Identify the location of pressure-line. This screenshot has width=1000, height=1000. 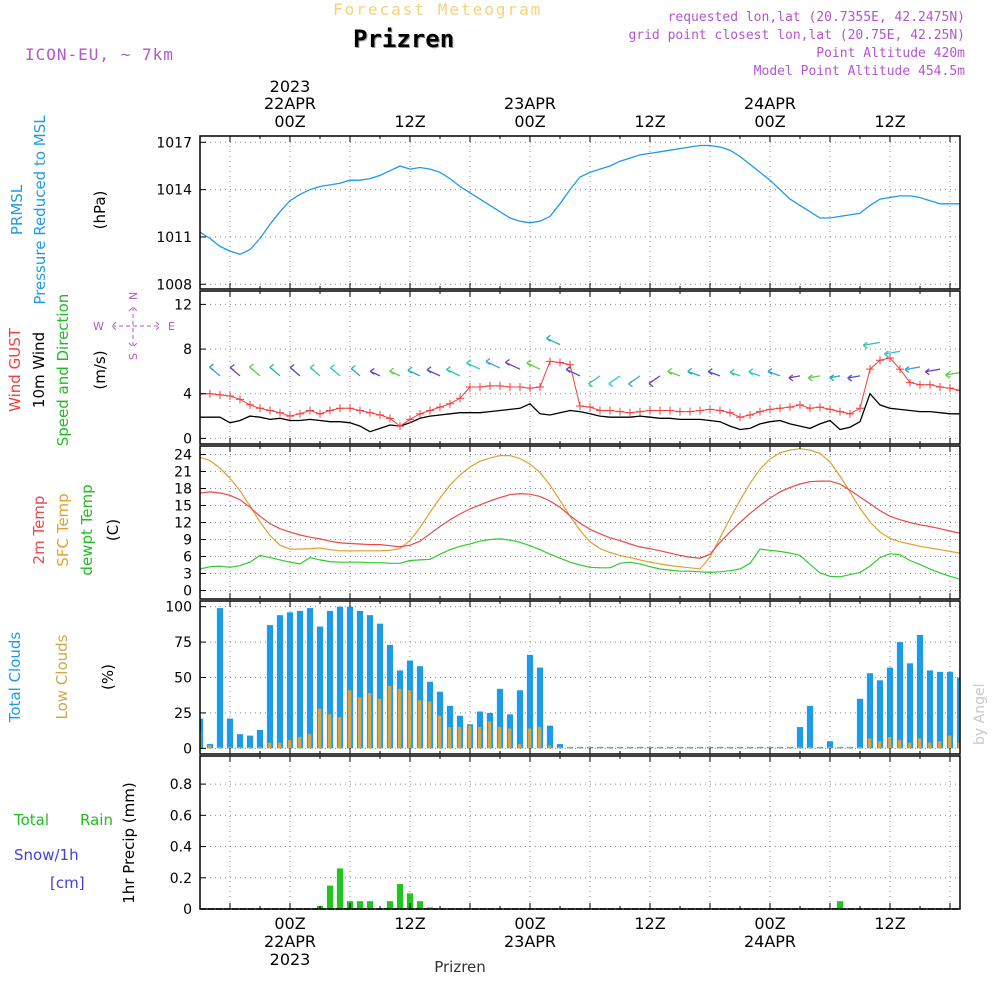
(580, 199).